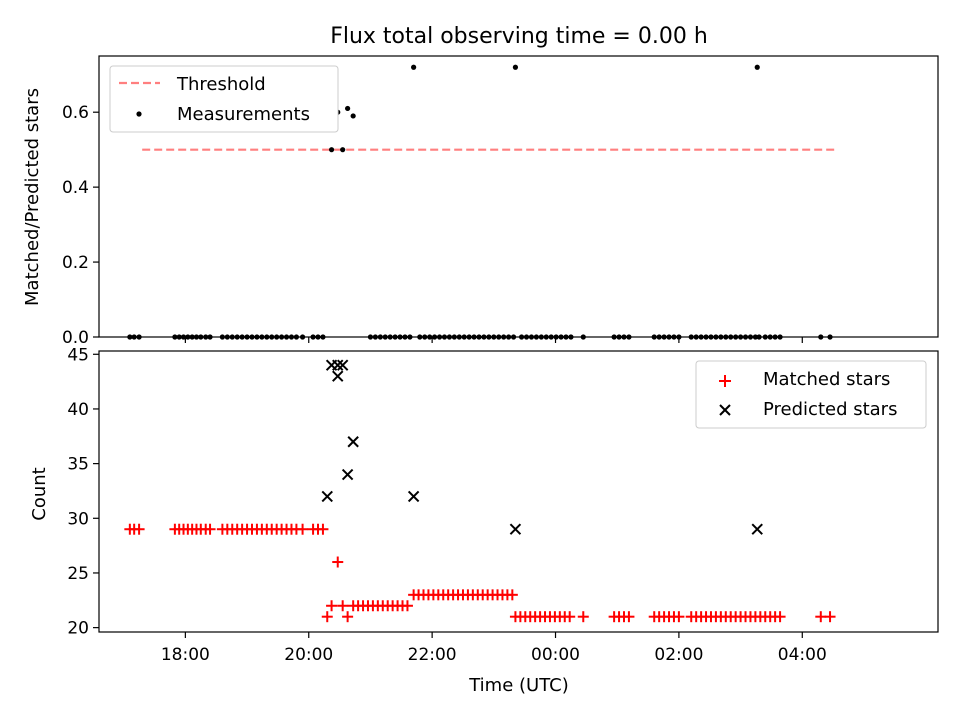  I want to click on x-tick-label: 20:00, so click(308, 655).